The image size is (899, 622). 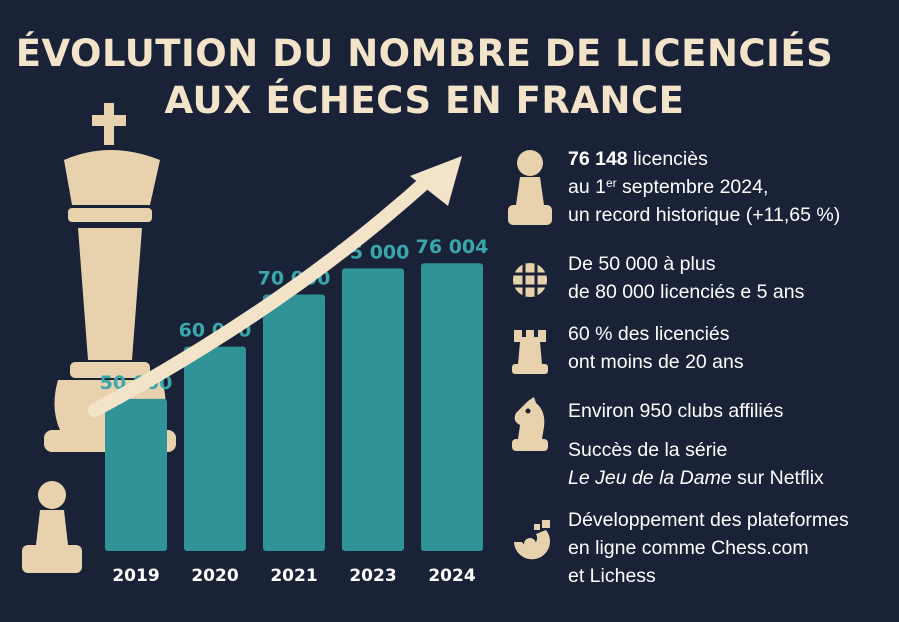 I want to click on bar-2019, so click(x=136, y=474).